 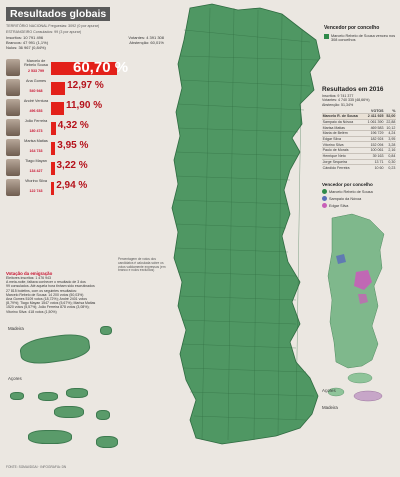 What do you see at coordinates (73, 145) in the screenshot?
I see `candidate-pct: 3,95 %` at bounding box center [73, 145].